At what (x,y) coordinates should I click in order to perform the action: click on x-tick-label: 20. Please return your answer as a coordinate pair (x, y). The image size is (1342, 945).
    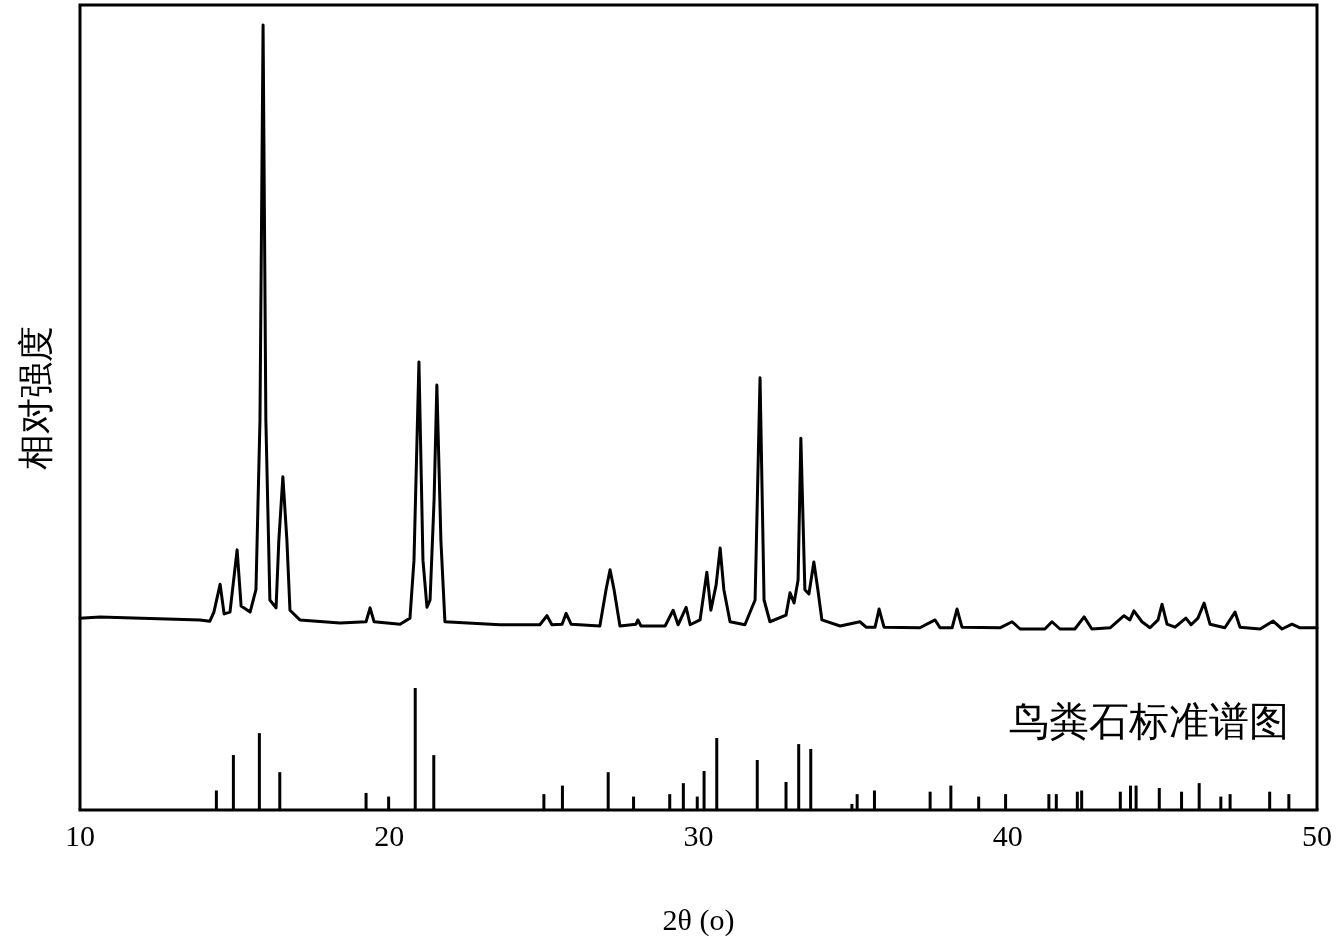
    Looking at the image, I should click on (389, 835).